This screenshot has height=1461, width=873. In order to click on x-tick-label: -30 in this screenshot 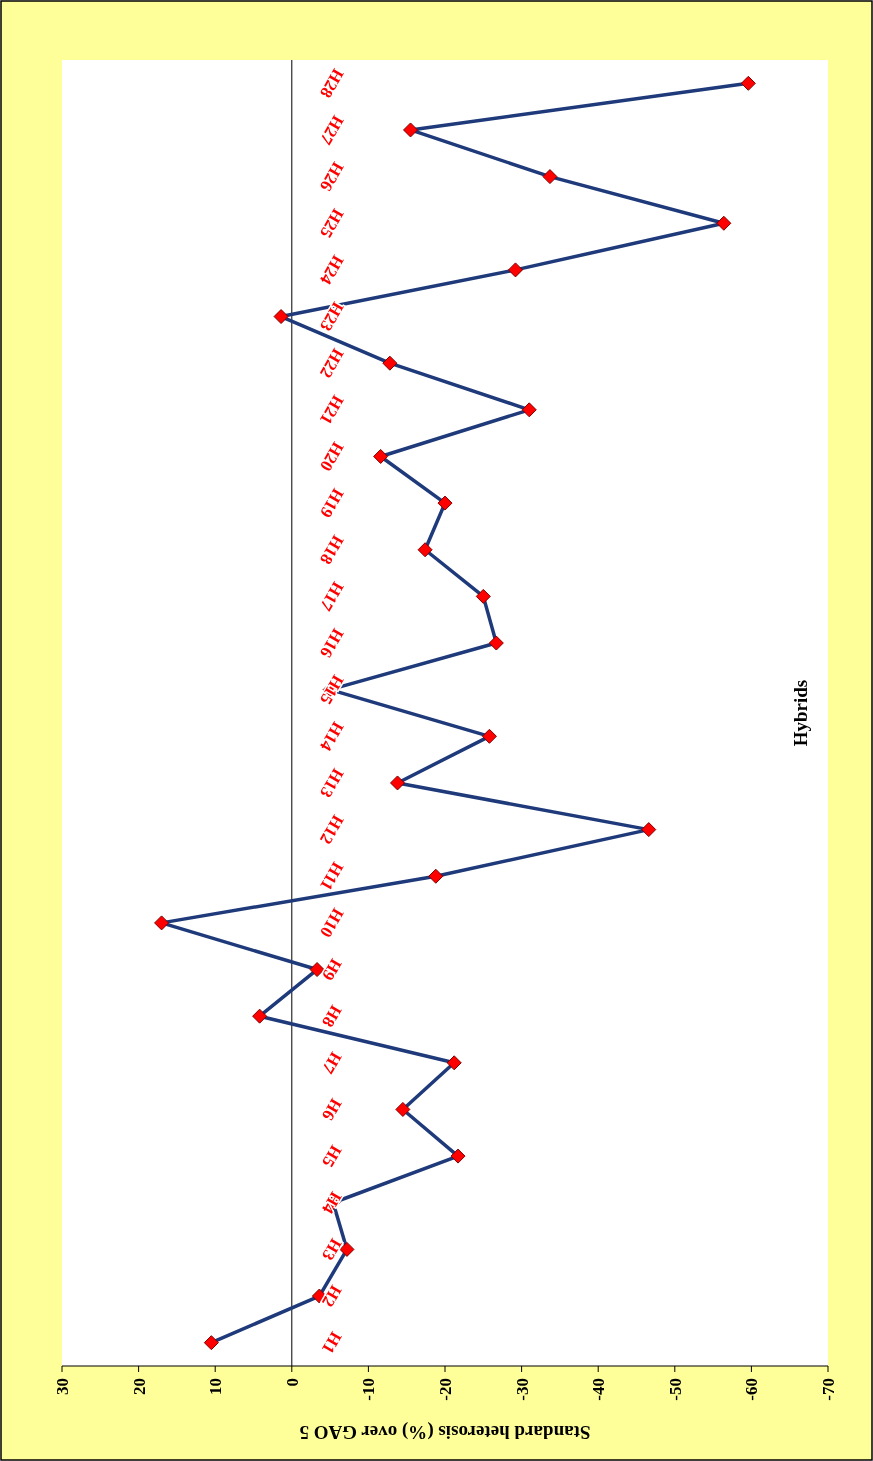, I will do `click(522, 1389)`.